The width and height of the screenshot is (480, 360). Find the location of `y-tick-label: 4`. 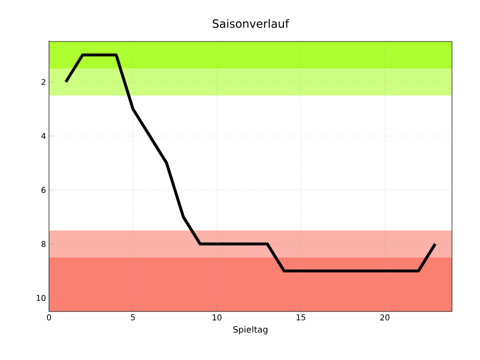

y-tick-label: 4 is located at coordinates (43, 136).